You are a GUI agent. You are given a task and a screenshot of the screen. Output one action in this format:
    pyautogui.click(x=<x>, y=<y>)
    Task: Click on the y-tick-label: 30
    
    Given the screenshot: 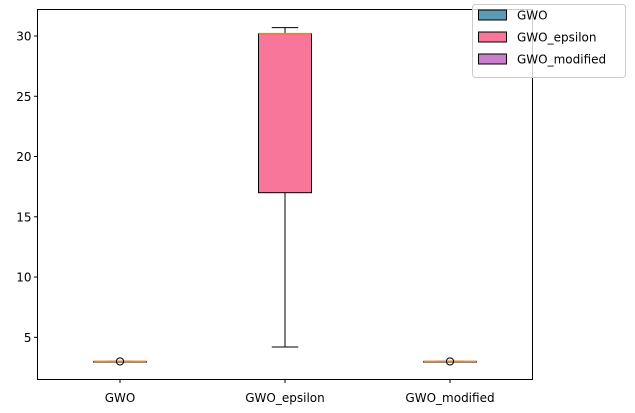 What is the action you would take?
    pyautogui.click(x=23, y=37)
    